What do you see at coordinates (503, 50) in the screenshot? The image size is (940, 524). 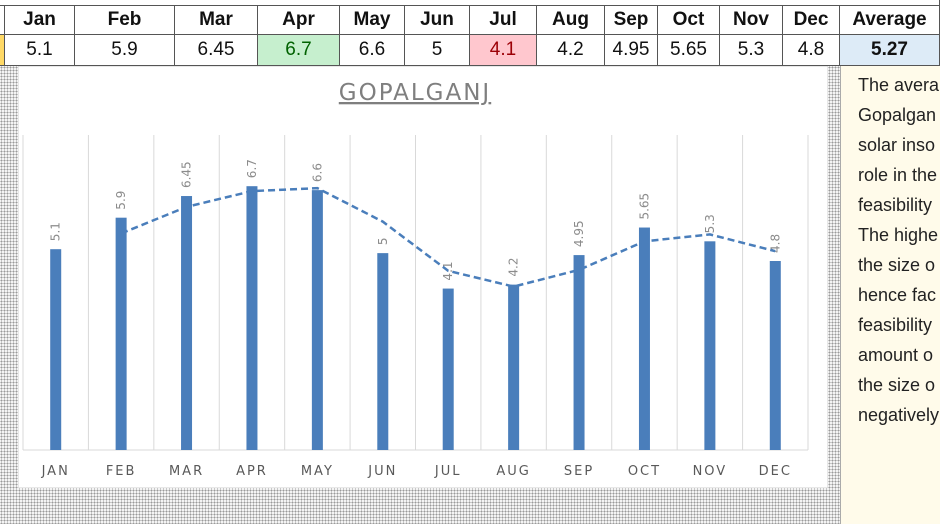 I see `table-cell: 4.1` at bounding box center [503, 50].